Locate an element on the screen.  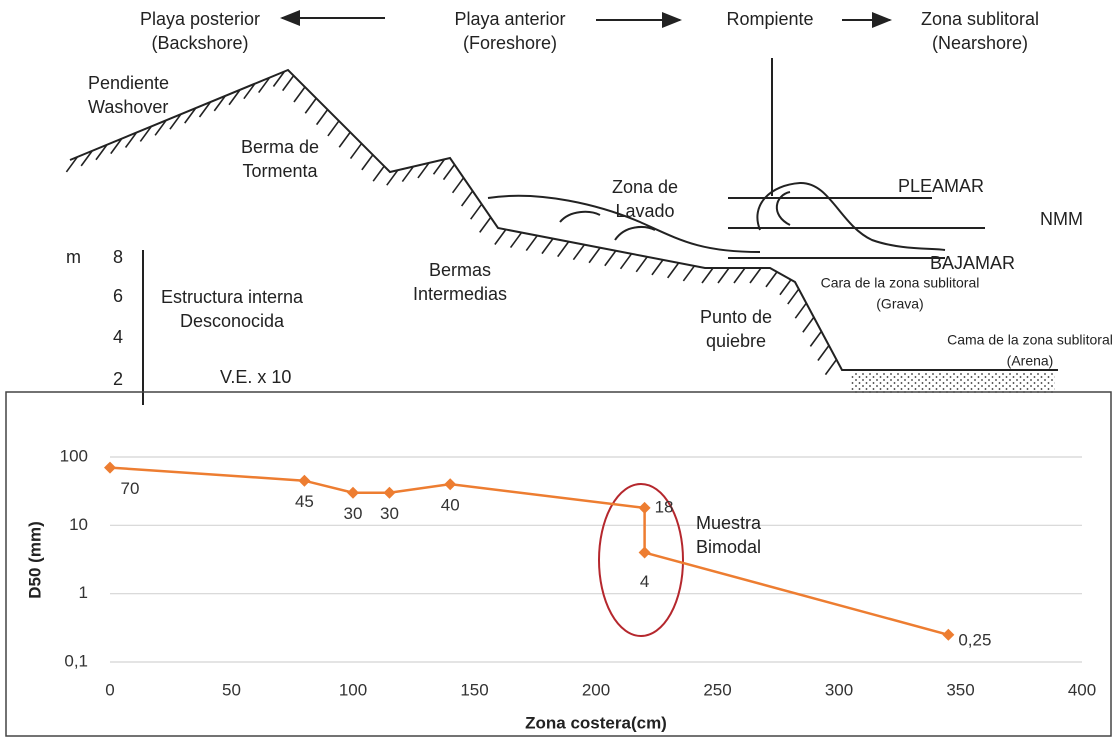
scale-label: 6 is located at coordinates (118, 296).